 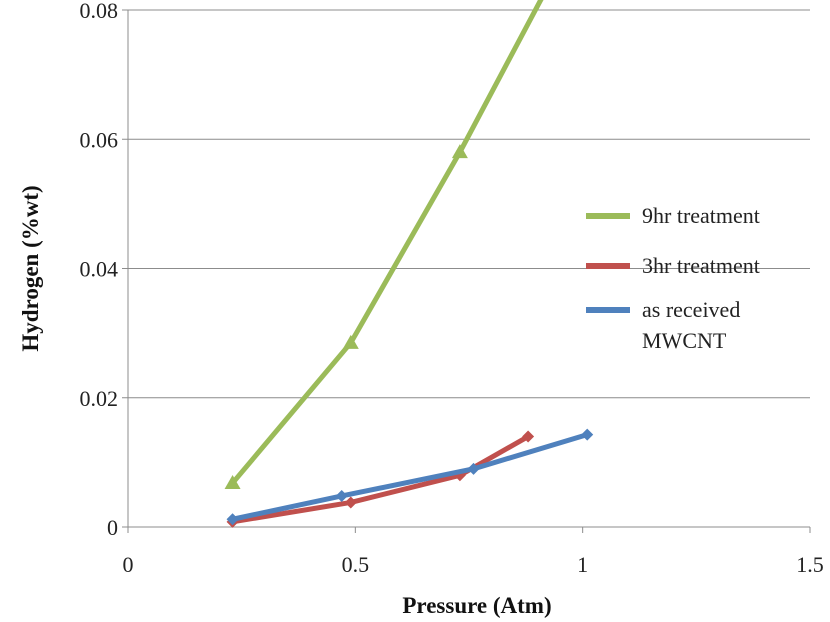 I want to click on x-tick-label: 1.5, so click(x=810, y=564).